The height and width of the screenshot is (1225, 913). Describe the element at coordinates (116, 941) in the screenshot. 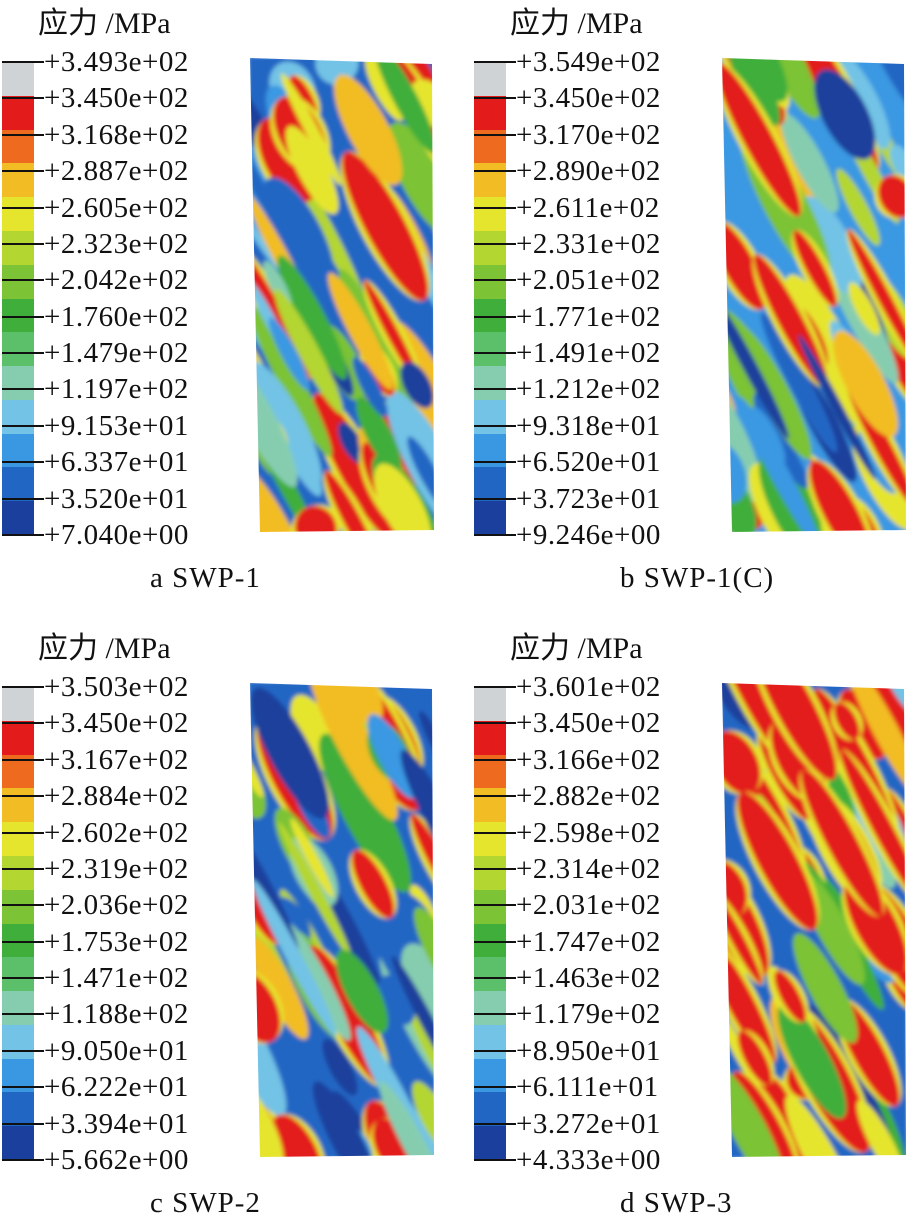

I see `legend-tick-label: +1.753e+02` at that location.